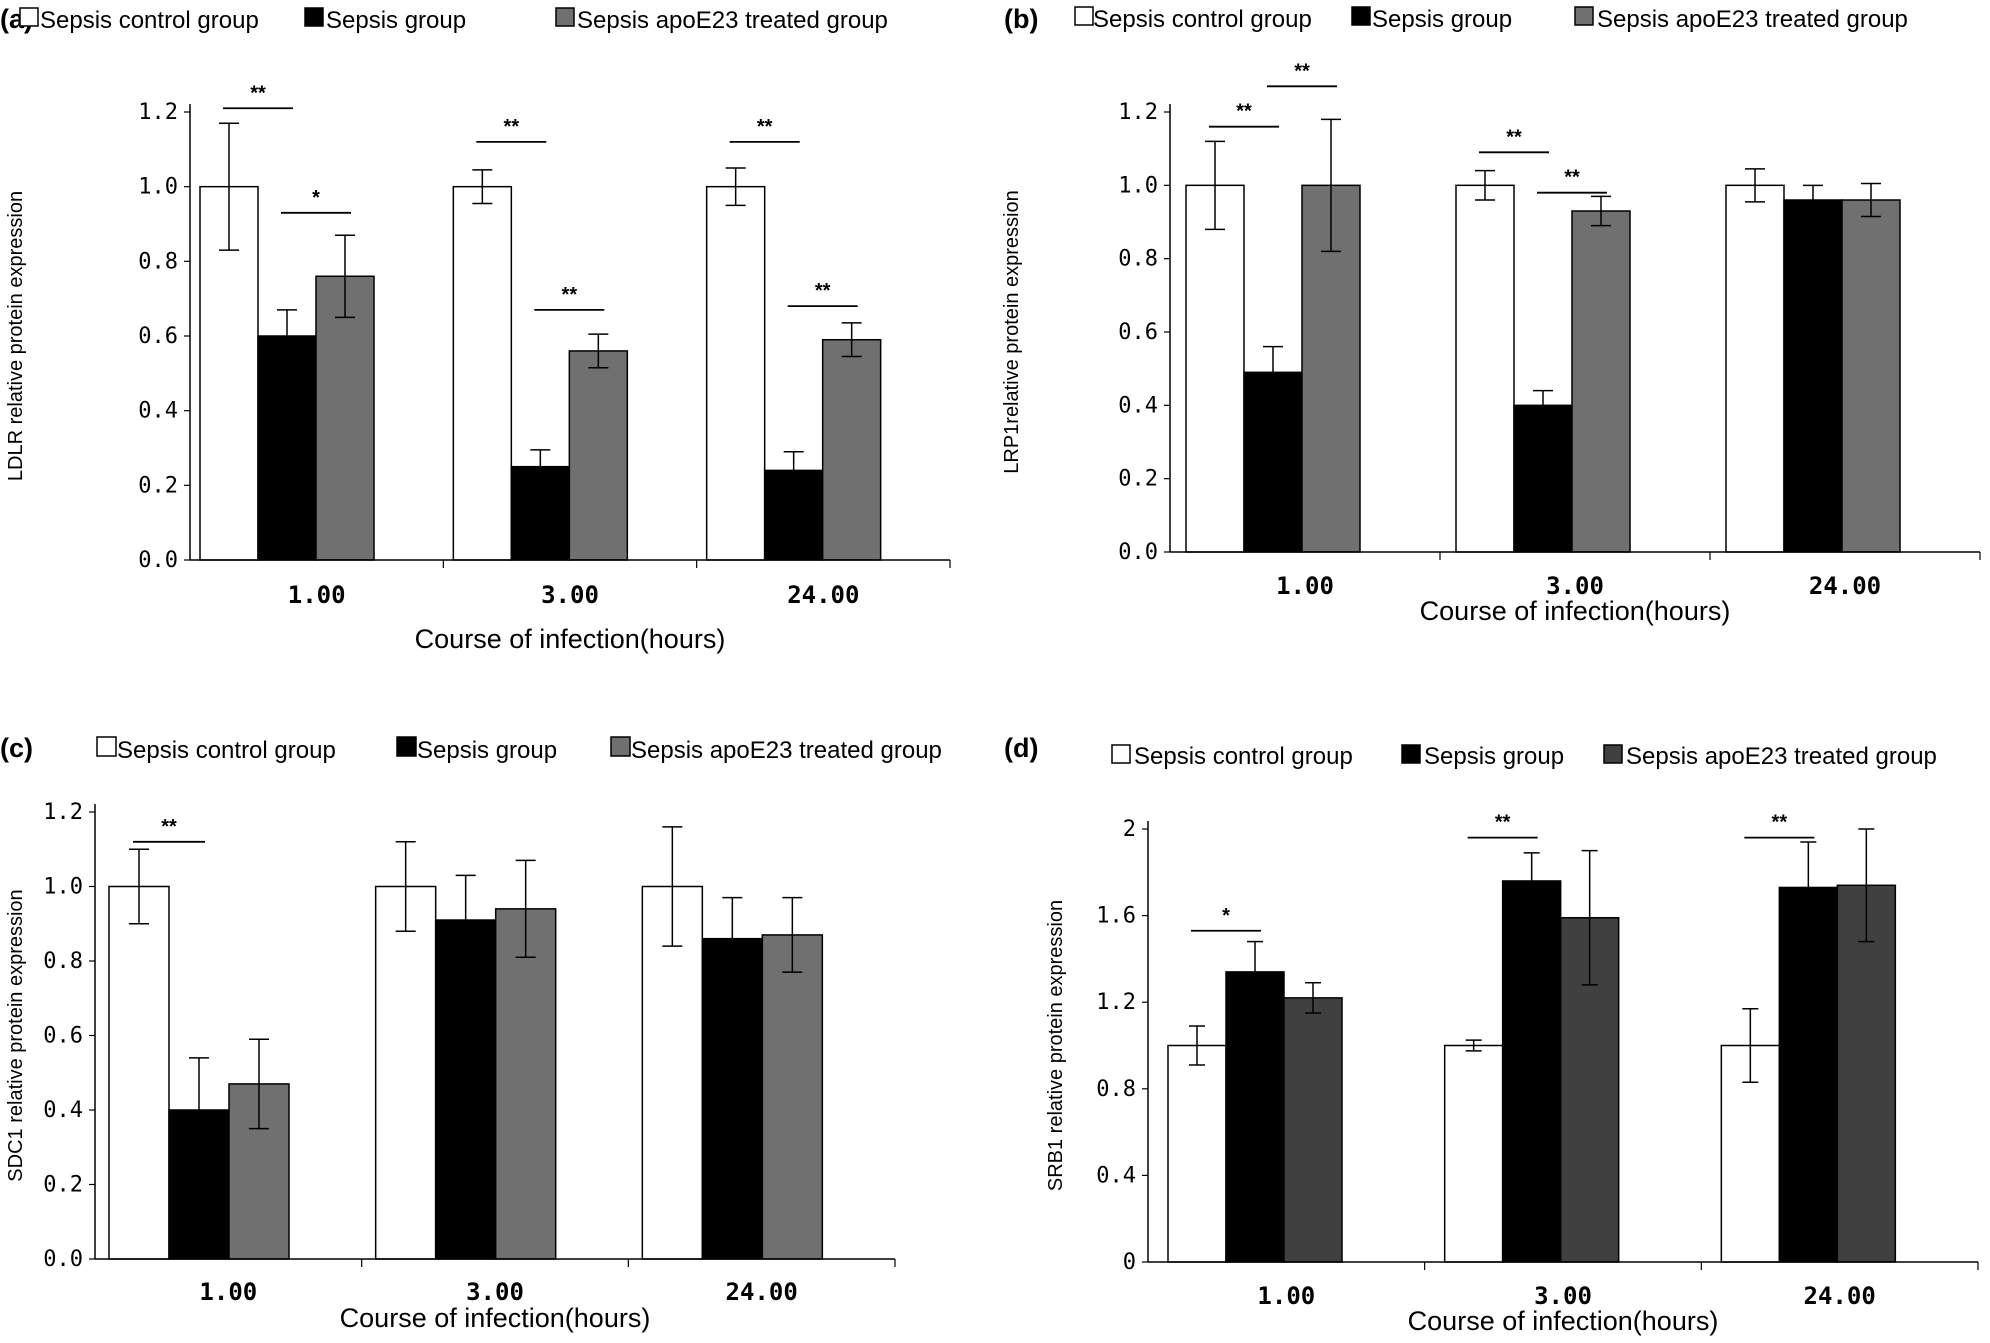  What do you see at coordinates (16, 748) in the screenshot?
I see `panel-label: (c)` at bounding box center [16, 748].